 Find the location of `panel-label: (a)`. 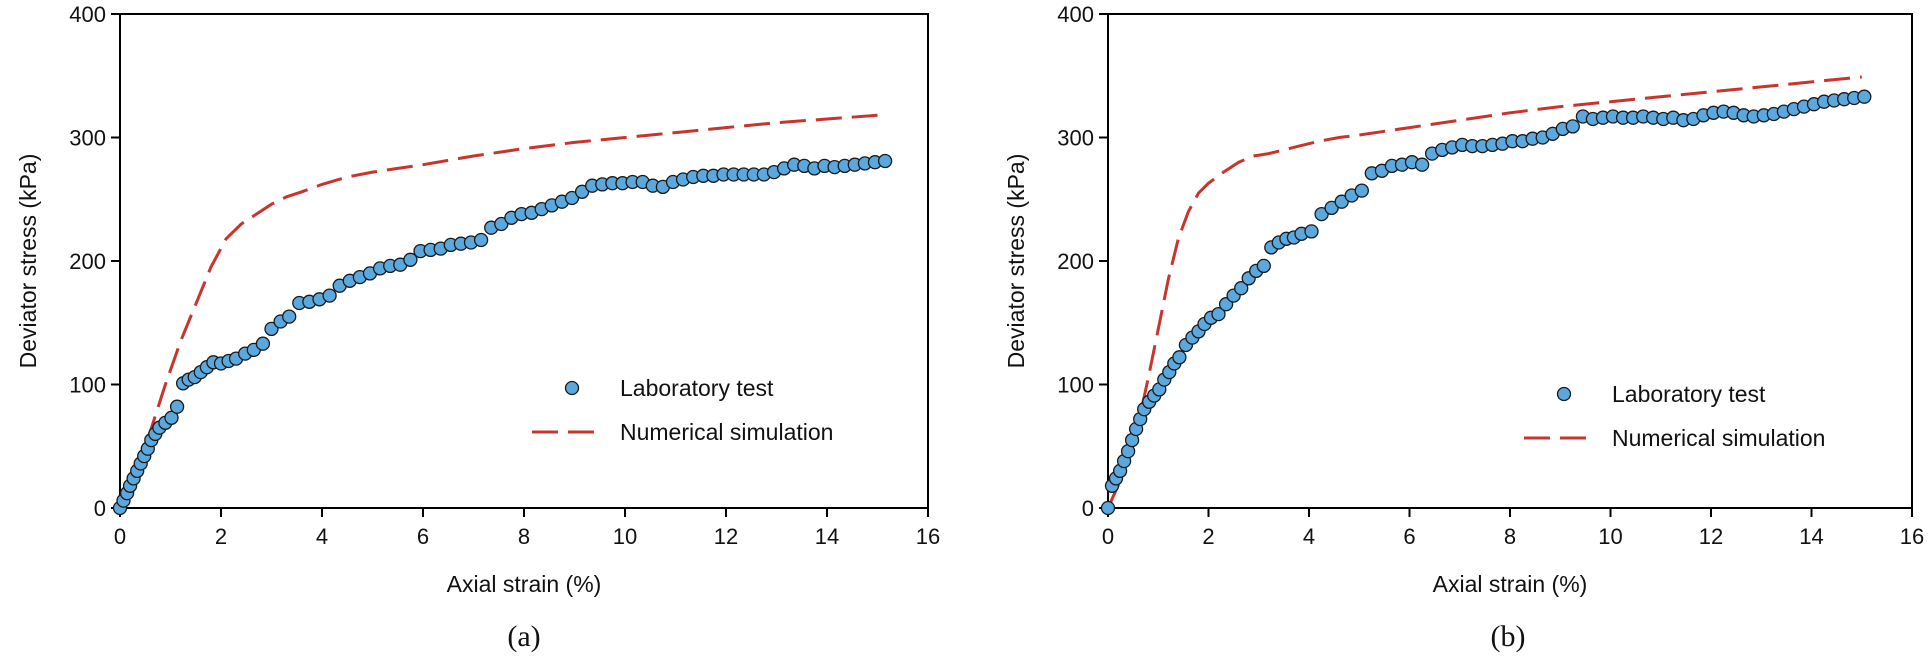

panel-label: (a) is located at coordinates (523, 636).